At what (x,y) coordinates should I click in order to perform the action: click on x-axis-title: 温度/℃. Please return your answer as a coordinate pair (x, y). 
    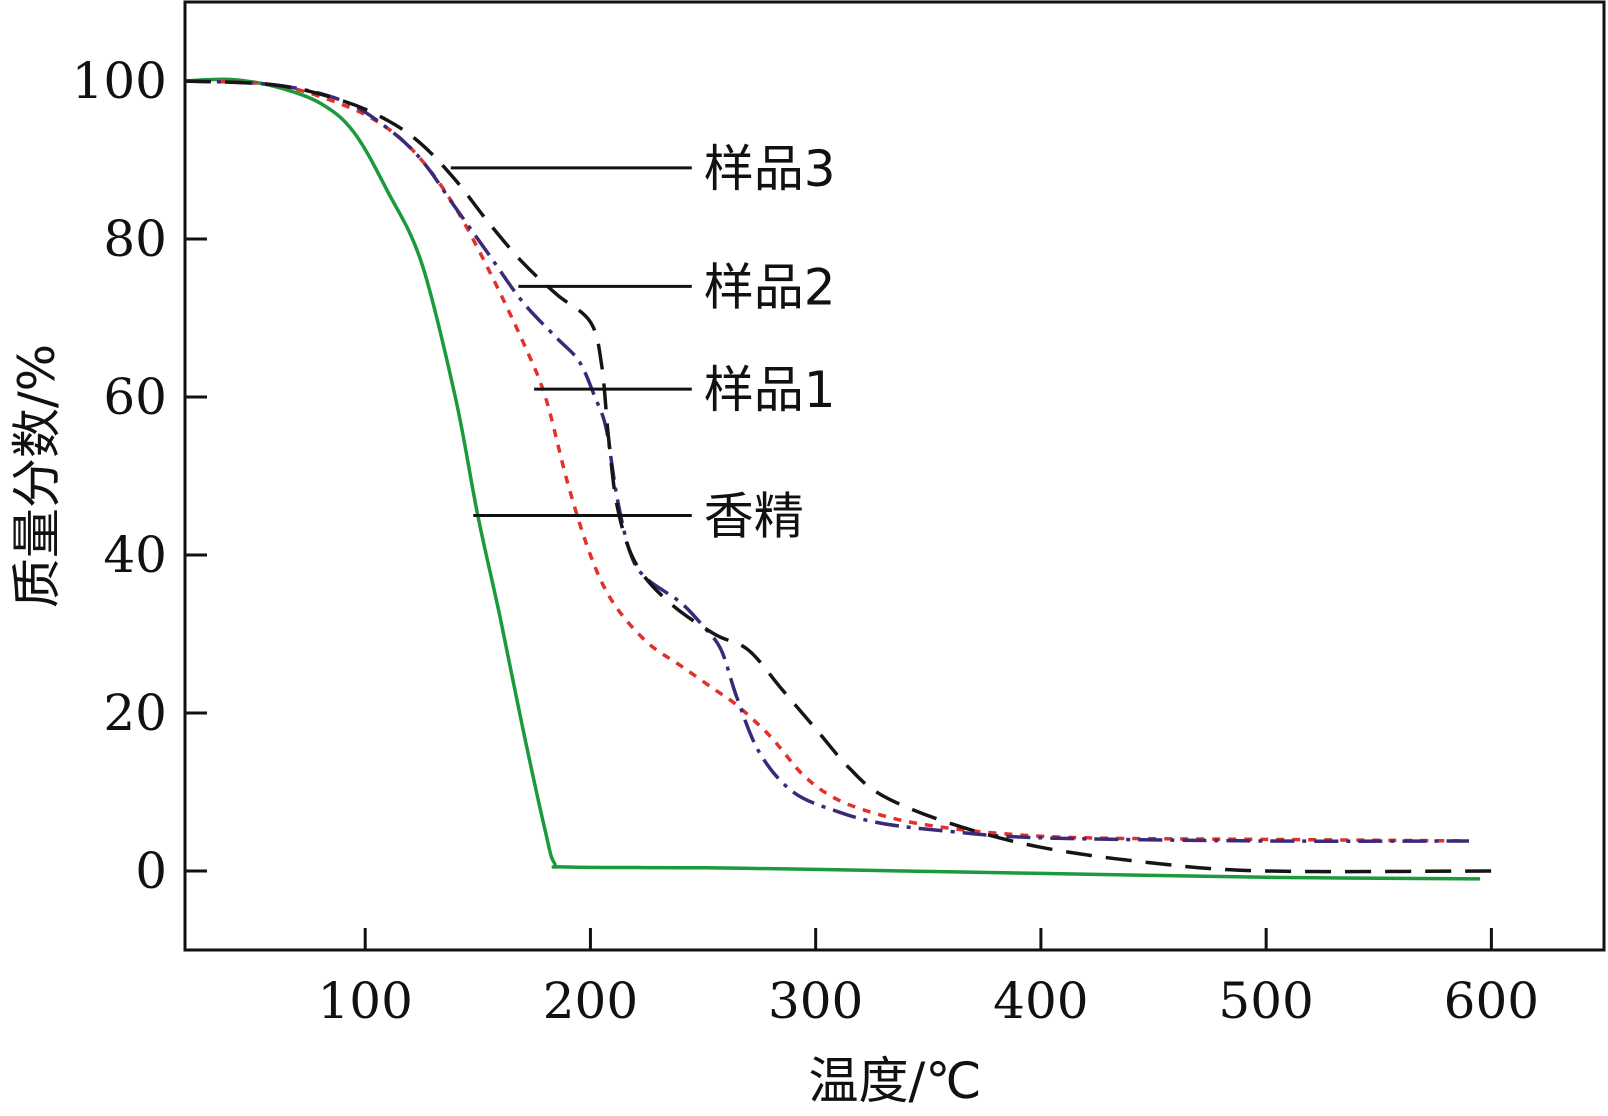
    Looking at the image, I should click on (895, 1081).